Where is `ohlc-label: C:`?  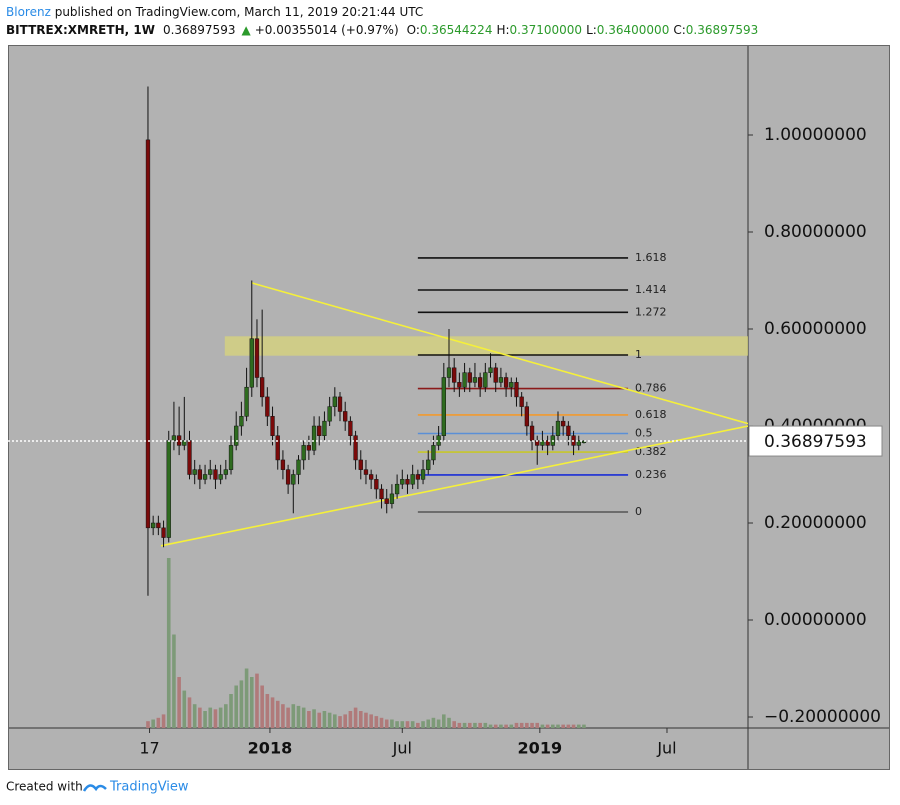 ohlc-label: C: is located at coordinates (679, 30).